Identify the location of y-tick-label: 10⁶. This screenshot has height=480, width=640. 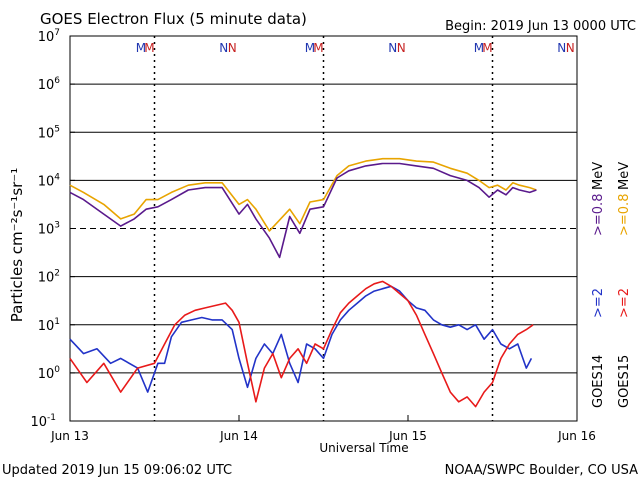
(49, 84).